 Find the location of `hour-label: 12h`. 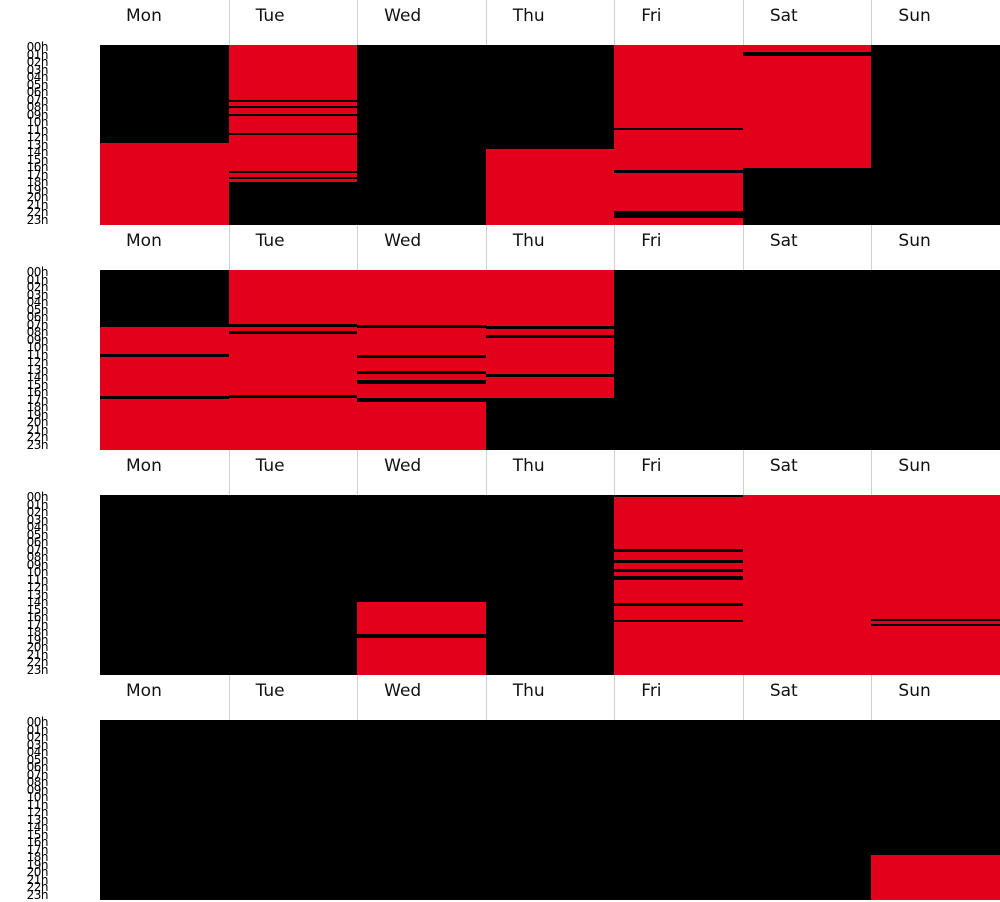

hour-label: 12h is located at coordinates (37, 587).